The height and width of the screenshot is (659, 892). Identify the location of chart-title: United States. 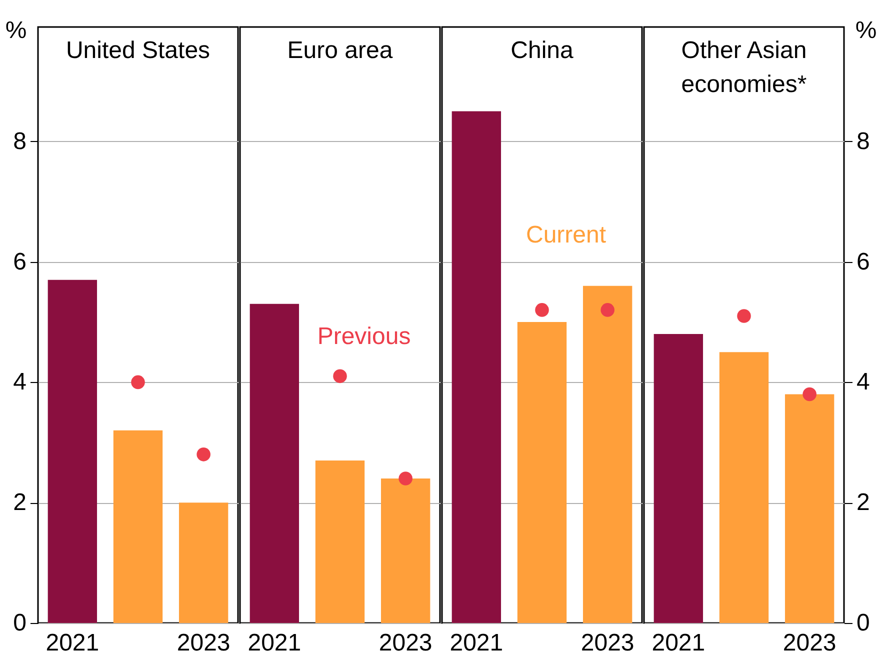
(138, 50).